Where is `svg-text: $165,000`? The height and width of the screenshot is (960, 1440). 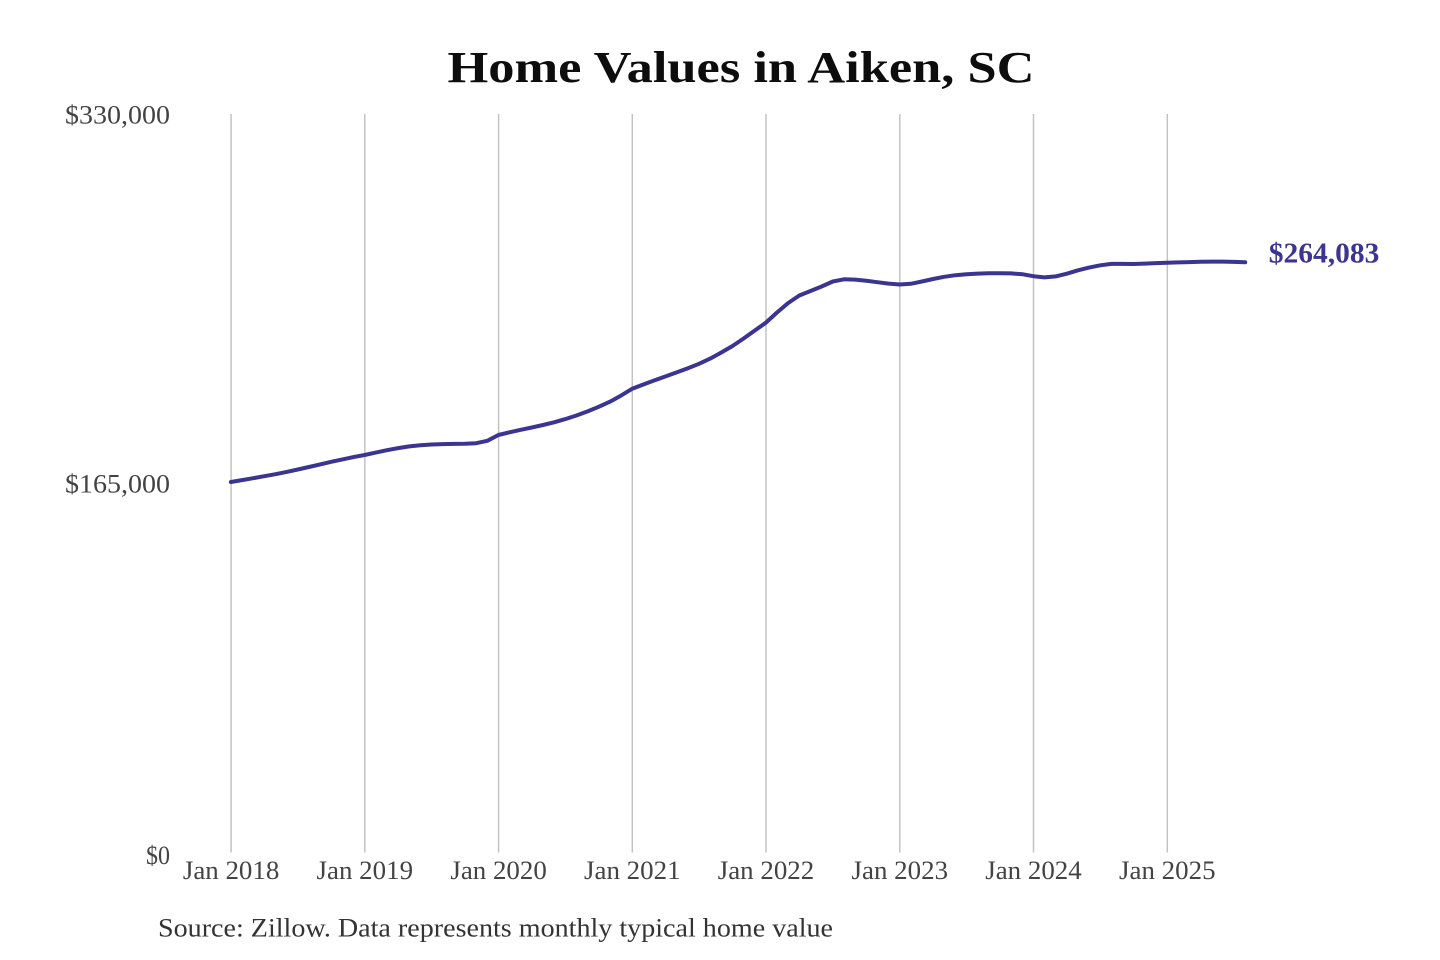 svg-text: $165,000 is located at coordinates (117, 484).